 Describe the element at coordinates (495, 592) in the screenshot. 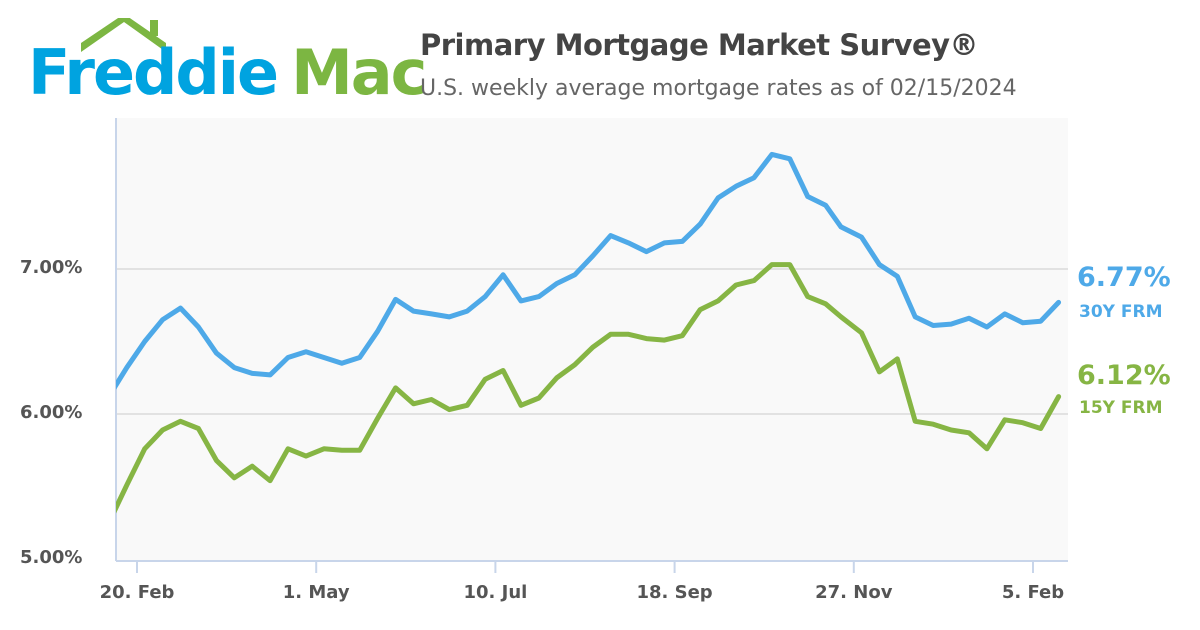

I see `x-tick-label: 10. Jul` at that location.